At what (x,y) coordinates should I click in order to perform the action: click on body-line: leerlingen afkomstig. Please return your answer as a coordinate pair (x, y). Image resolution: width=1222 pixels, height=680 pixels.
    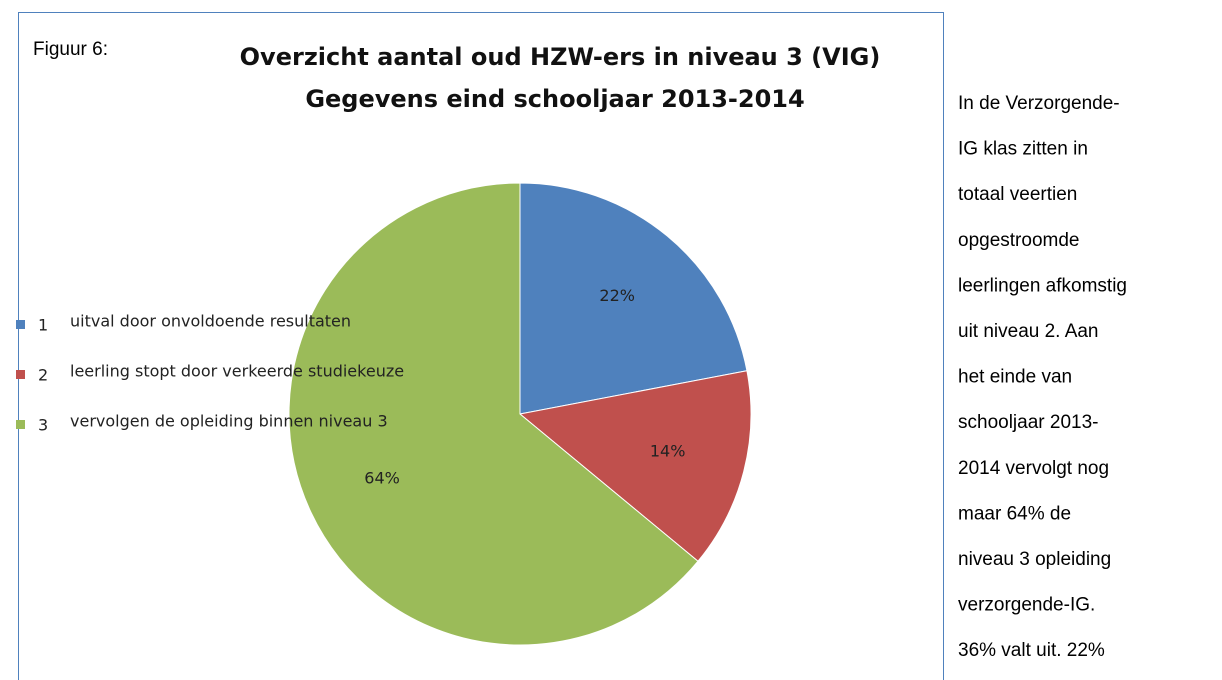
    Looking at the image, I should click on (1042, 285).